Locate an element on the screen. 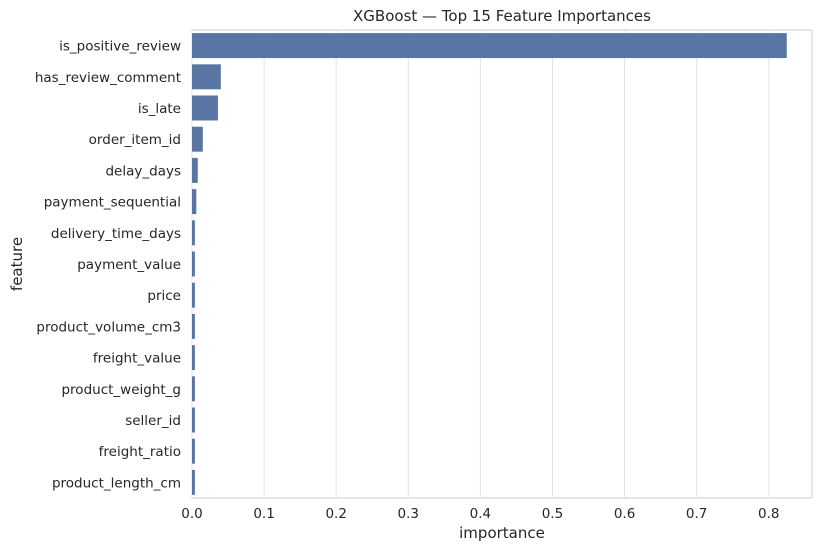 Image resolution: width=822 pixels, height=554 pixels. bar-order-item-id is located at coordinates (197, 139).